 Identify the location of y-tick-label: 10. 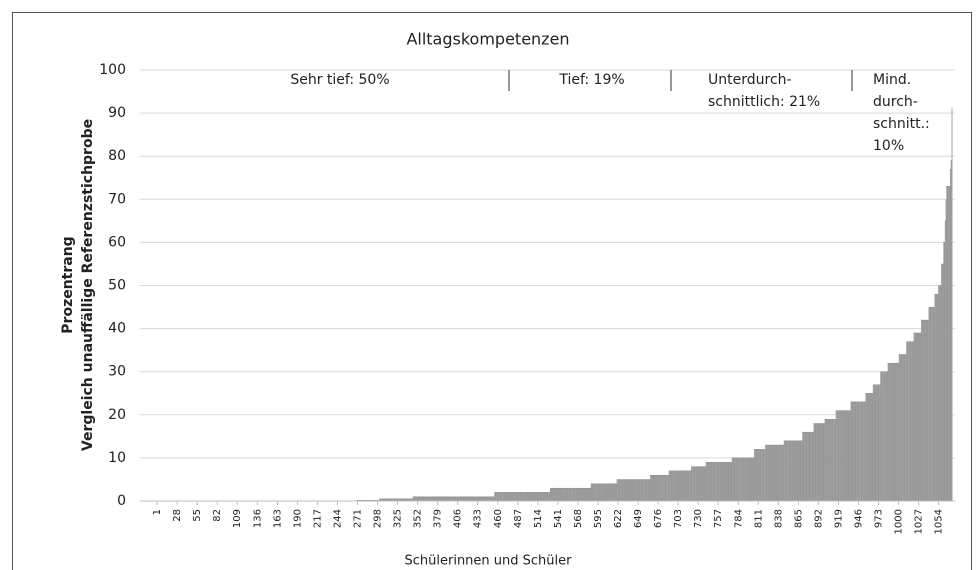
(117, 458).